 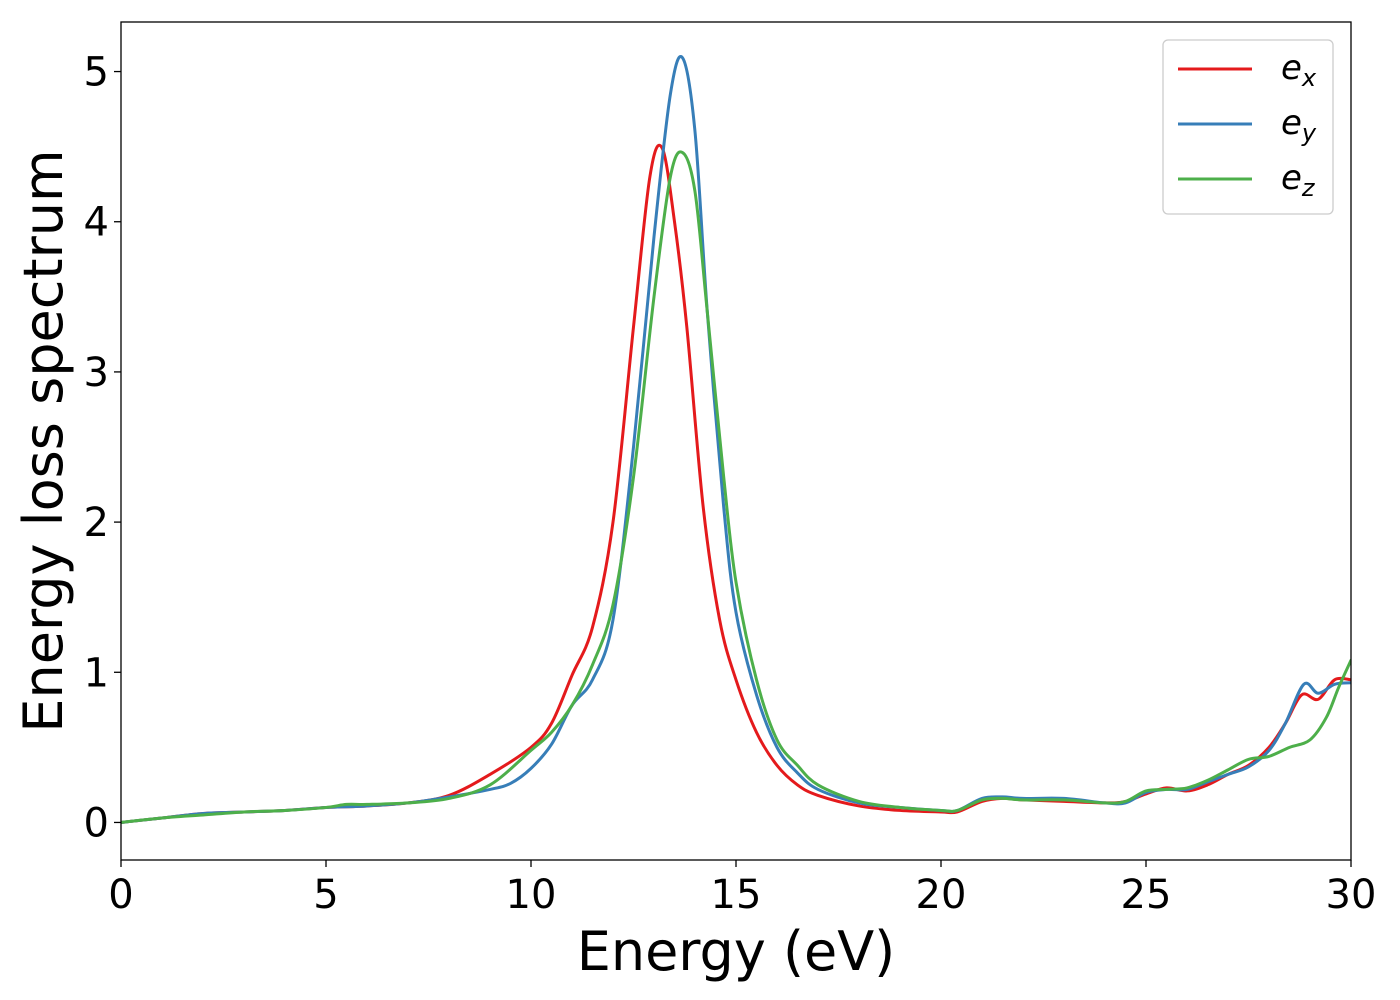 What do you see at coordinates (1351, 895) in the screenshot?
I see `x-tick-label: 30` at bounding box center [1351, 895].